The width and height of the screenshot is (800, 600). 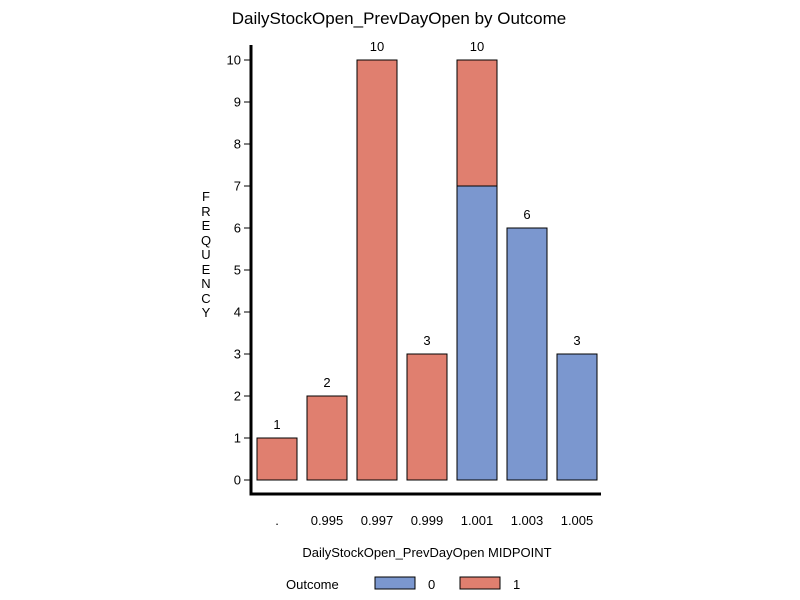 What do you see at coordinates (326, 382) in the screenshot?
I see `bar-total-label: 2` at bounding box center [326, 382].